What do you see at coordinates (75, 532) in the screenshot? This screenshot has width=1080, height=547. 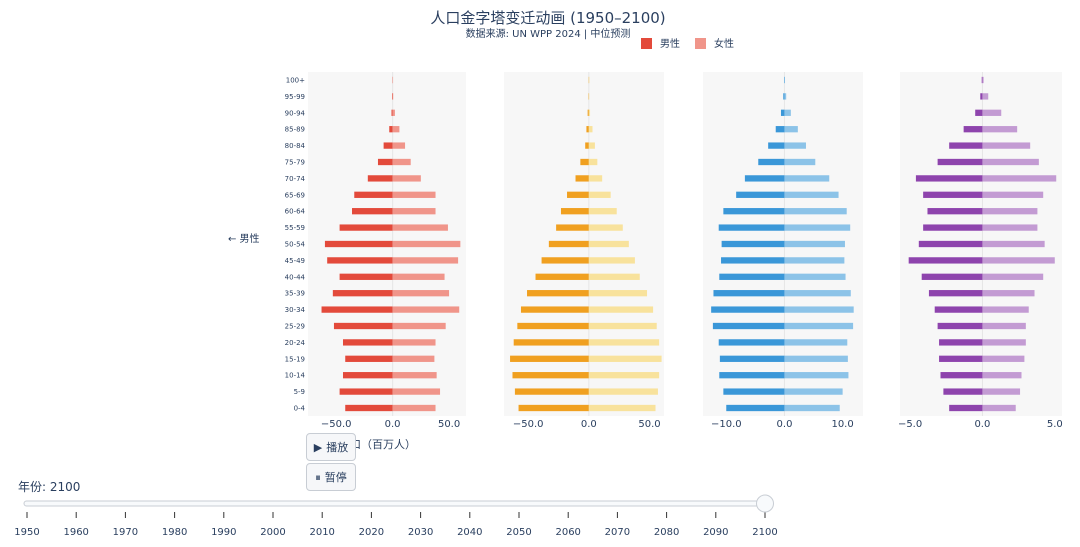 I see `slider-tick-label: 1960` at bounding box center [75, 532].